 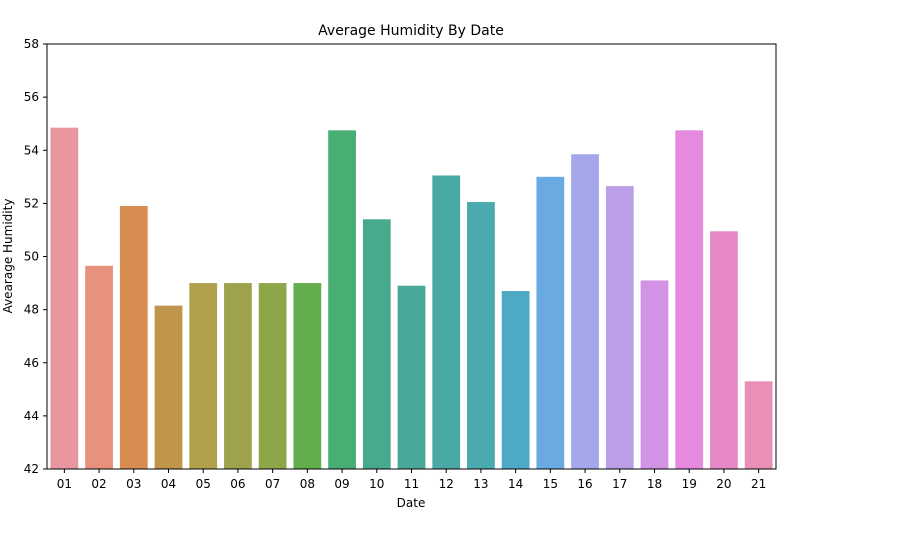 I want to click on y-axis-ticks: 42 44 46 48 50 52 54 56 58, so click(x=35, y=256).